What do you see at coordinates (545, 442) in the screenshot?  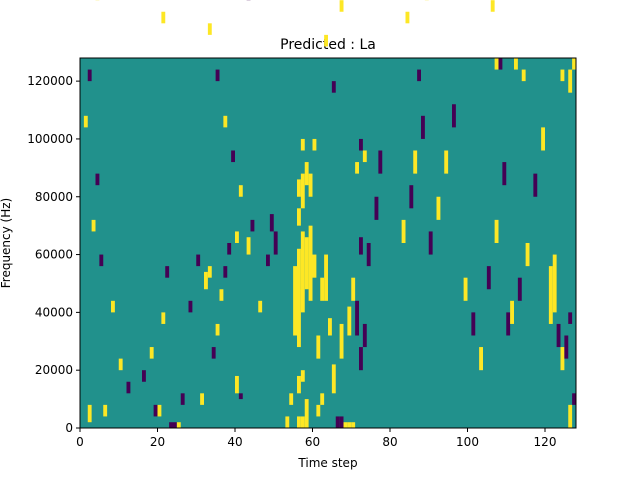 I see `x-tick-label: 120` at bounding box center [545, 442].